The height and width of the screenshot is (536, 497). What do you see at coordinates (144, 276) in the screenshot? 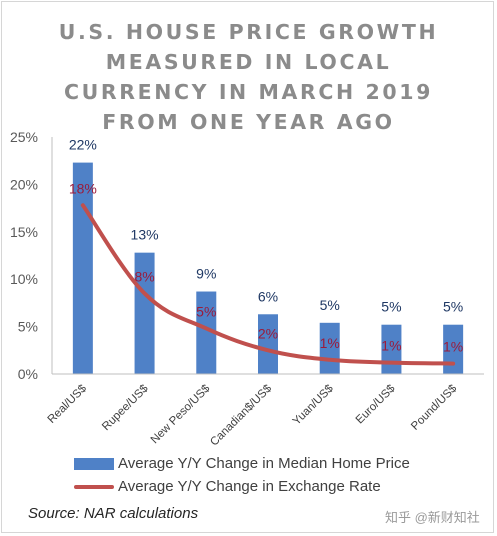
I see `line-data-label: 8%` at bounding box center [144, 276].